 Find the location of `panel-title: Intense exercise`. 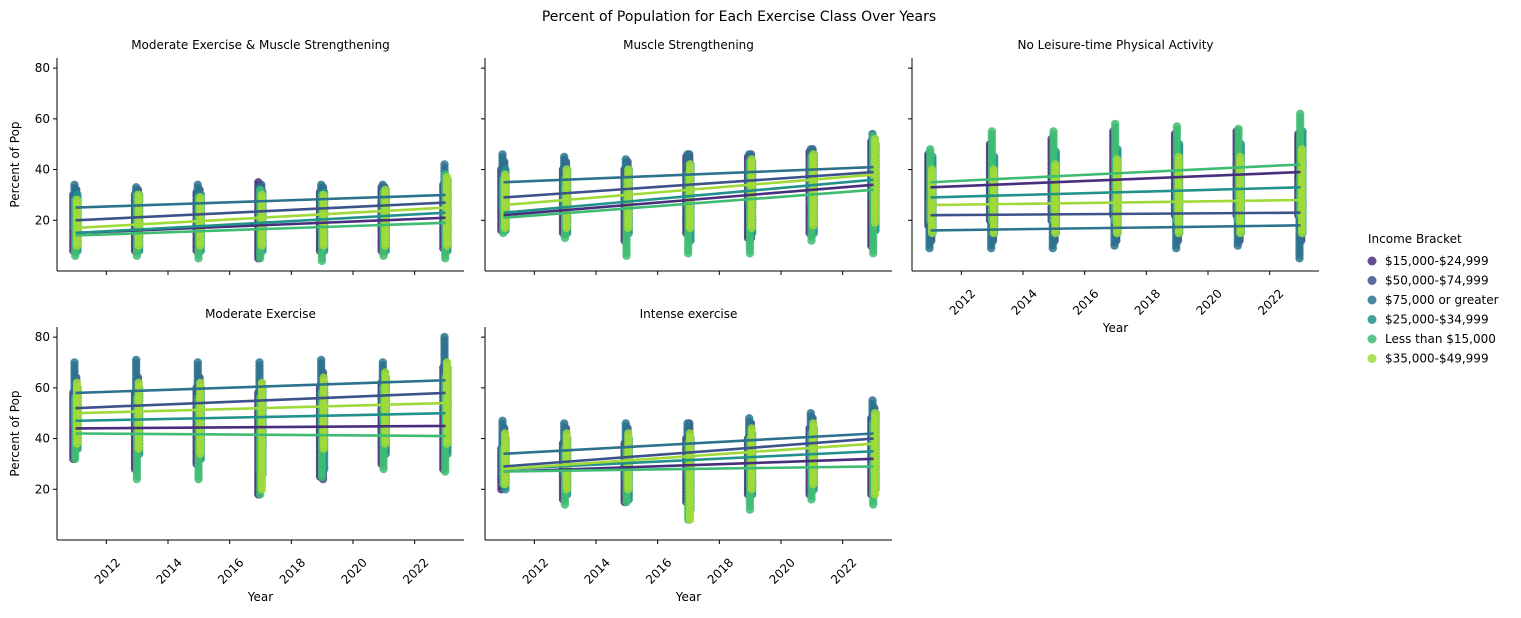

panel-title: Intense exercise is located at coordinates (689, 314).